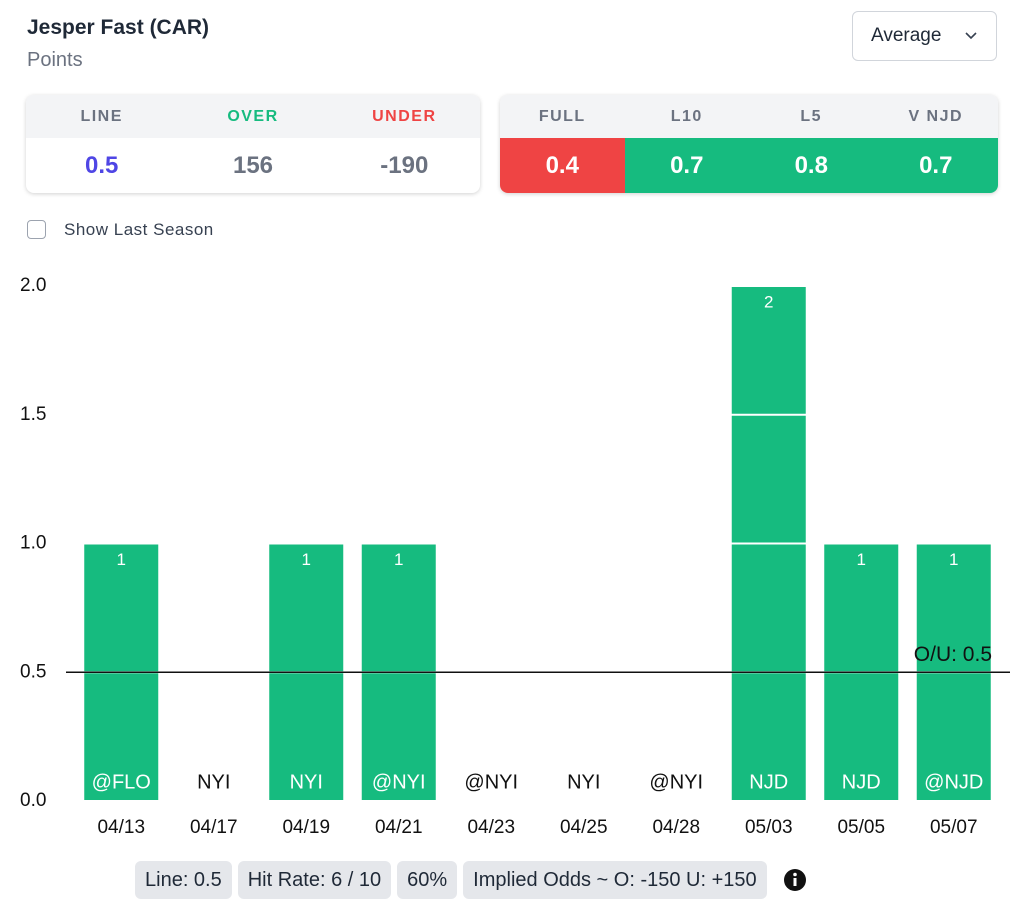 The image size is (1024, 913). I want to click on average-column: V NJD 0.7, so click(935, 144).